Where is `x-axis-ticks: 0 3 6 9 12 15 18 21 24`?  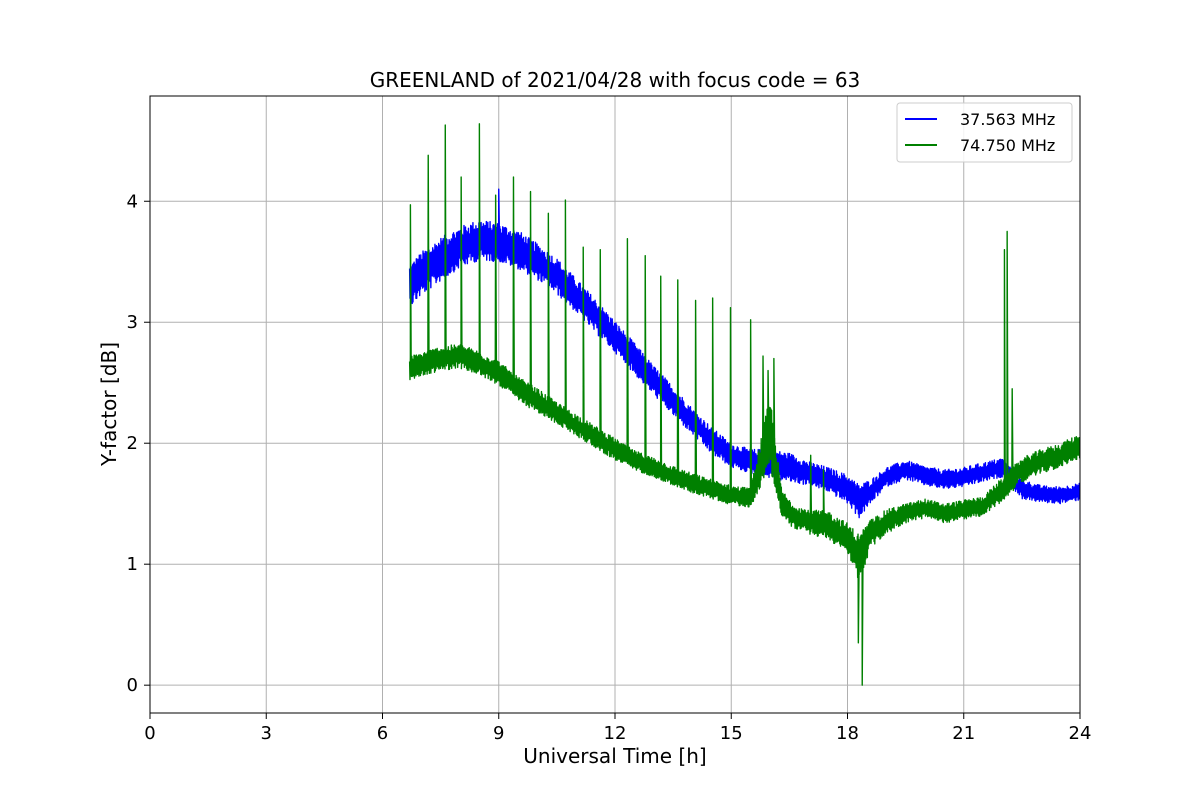 x-axis-ticks: 0 3 6 9 12 15 18 21 24 is located at coordinates (617, 728).